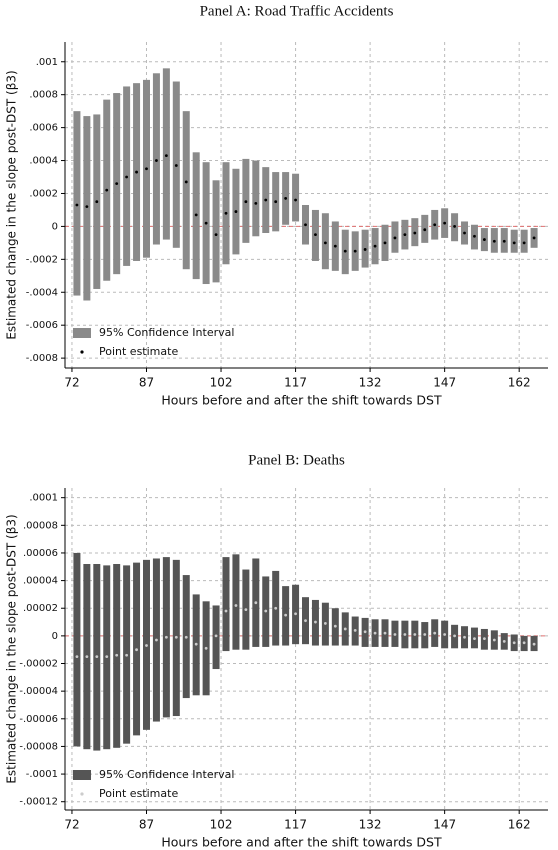 This screenshot has height=850, width=558. Describe the element at coordinates (297, 11) in the screenshot. I see `panel-title: Panel A: Road Traffic Accidents` at that location.